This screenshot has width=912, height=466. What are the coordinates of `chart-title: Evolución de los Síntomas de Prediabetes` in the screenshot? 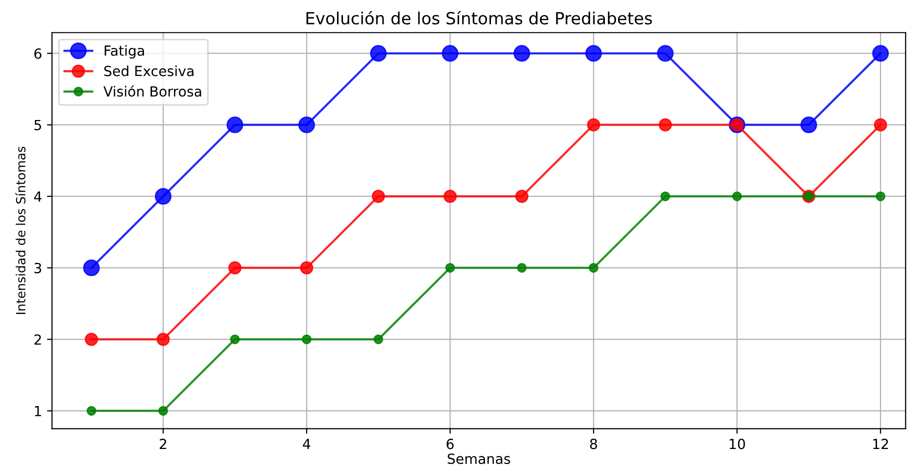 It's located at (479, 17).